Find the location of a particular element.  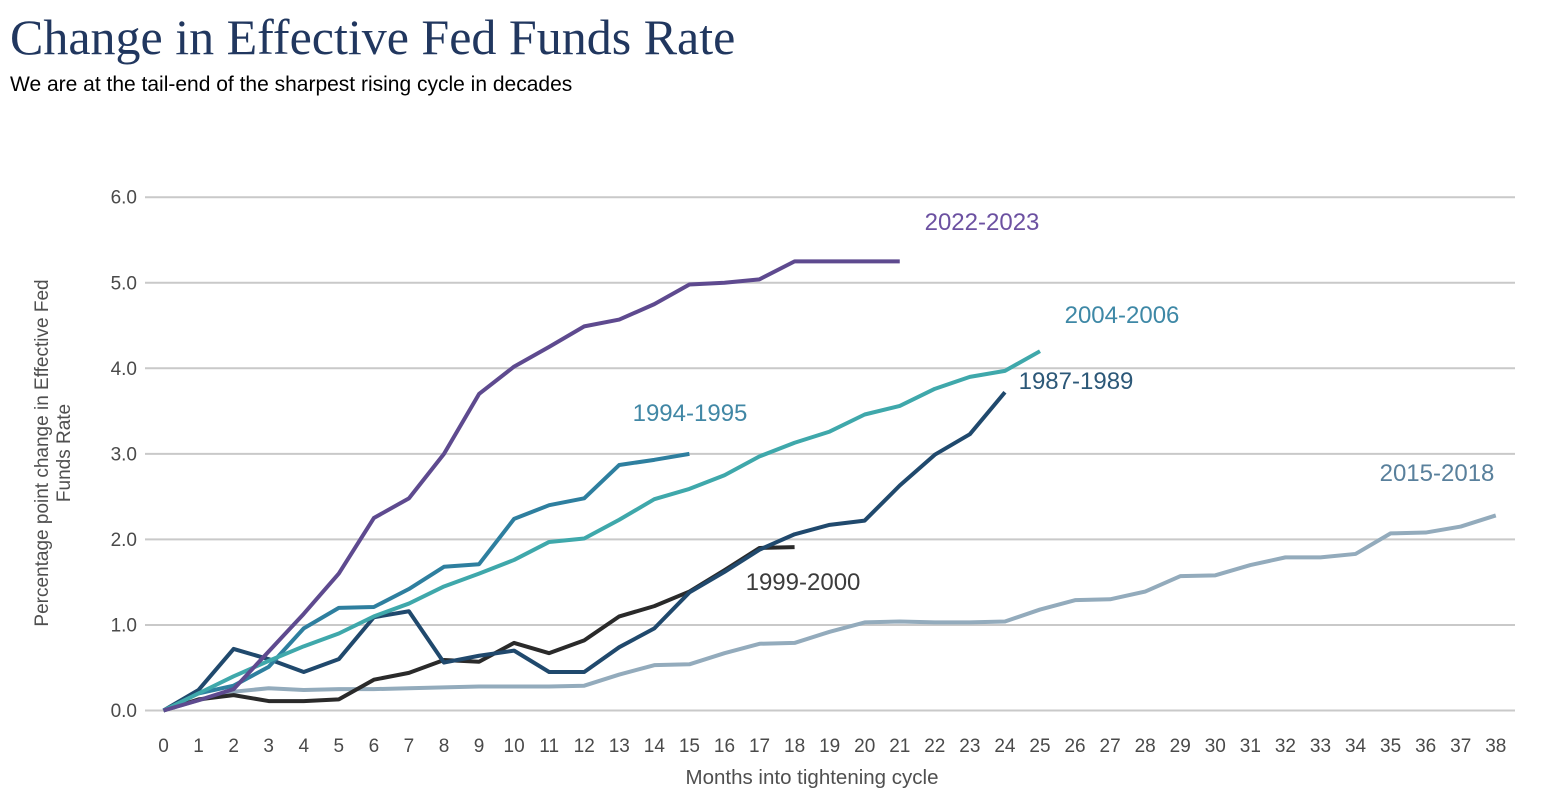

y-tick-label: 3.0 is located at coordinates (124, 454).